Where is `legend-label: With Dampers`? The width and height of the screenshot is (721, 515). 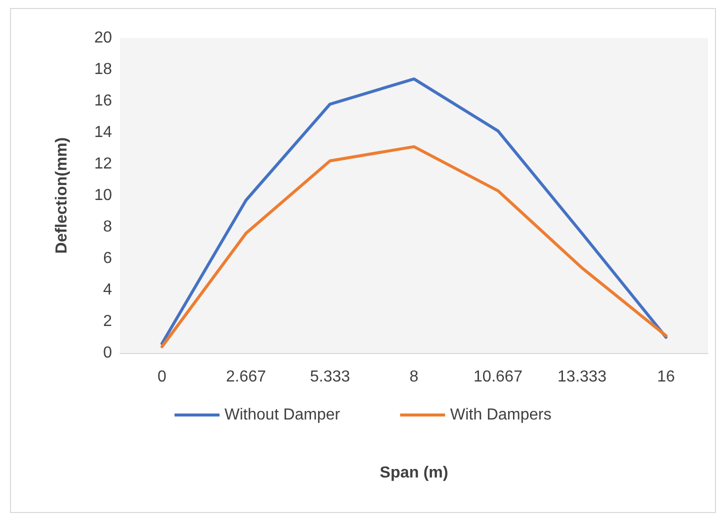 legend-label: With Dampers is located at coordinates (501, 415).